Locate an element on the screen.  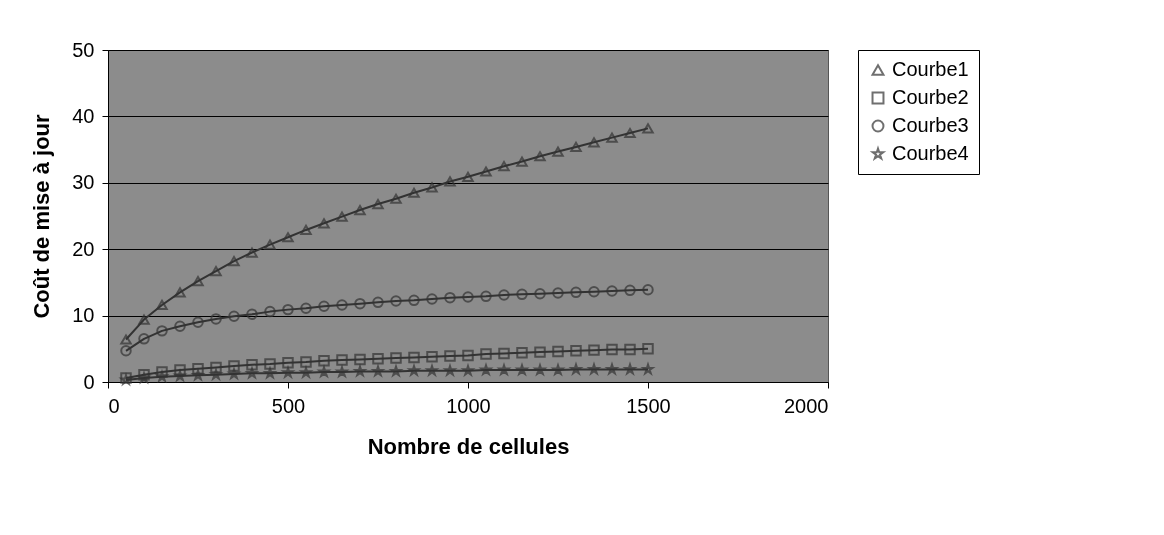
legend-label: Courbe1 is located at coordinates (930, 69).